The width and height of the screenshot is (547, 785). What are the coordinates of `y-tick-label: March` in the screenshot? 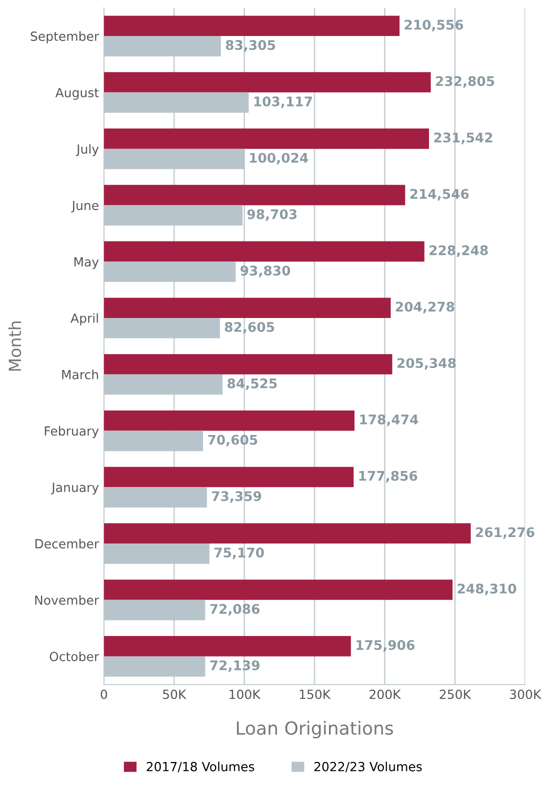 It's located at (80, 375).